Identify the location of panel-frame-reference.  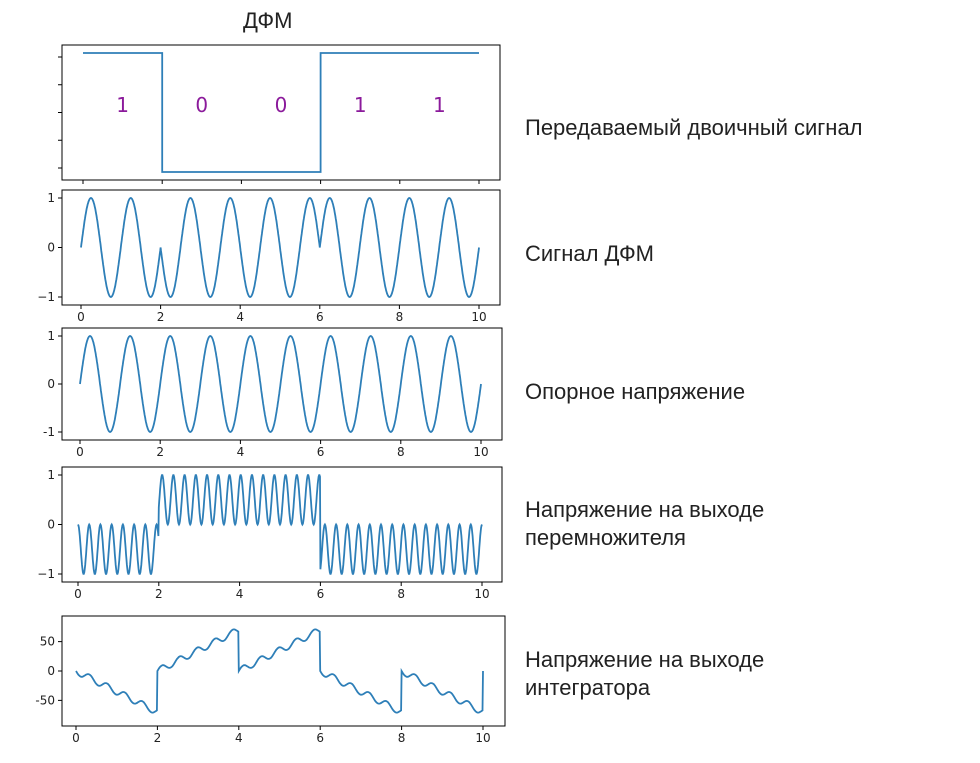
(282, 384).